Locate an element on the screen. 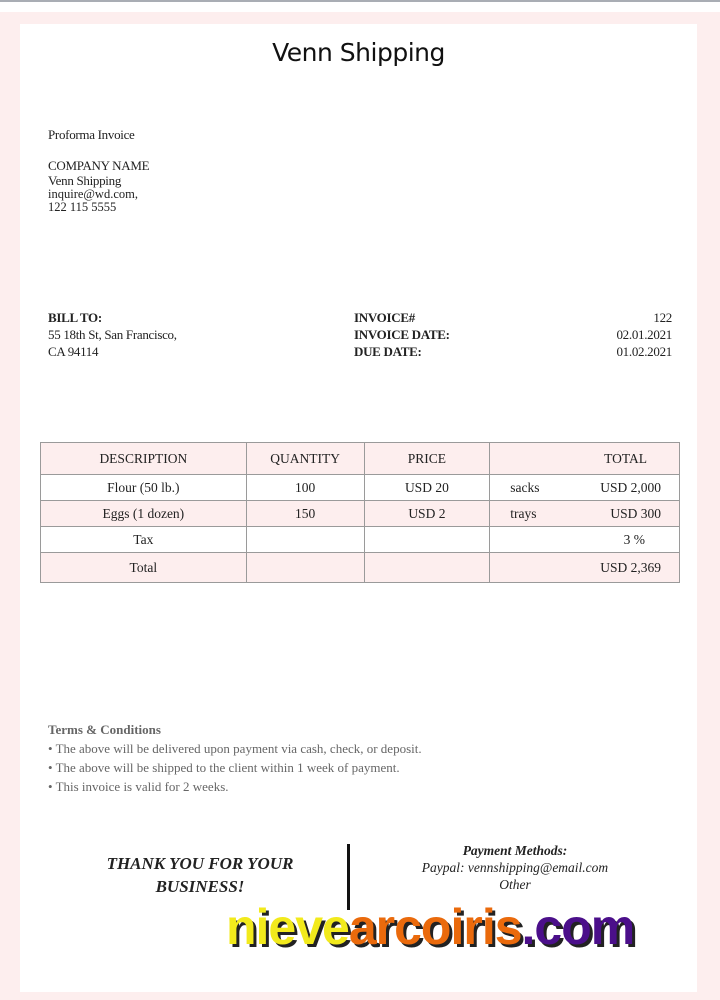 The width and height of the screenshot is (720, 1000). company-email: inquire@wd.com, is located at coordinates (93, 194).